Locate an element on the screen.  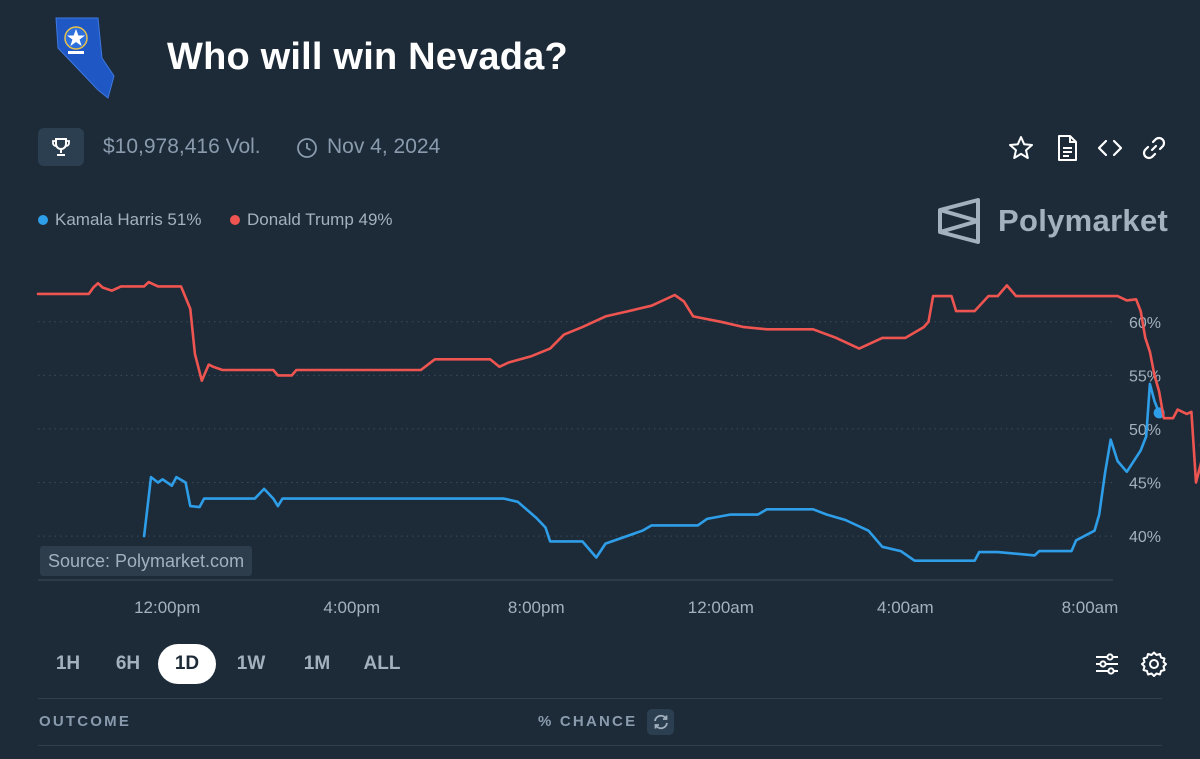
polymarket-logo-icon is located at coordinates (959, 221).